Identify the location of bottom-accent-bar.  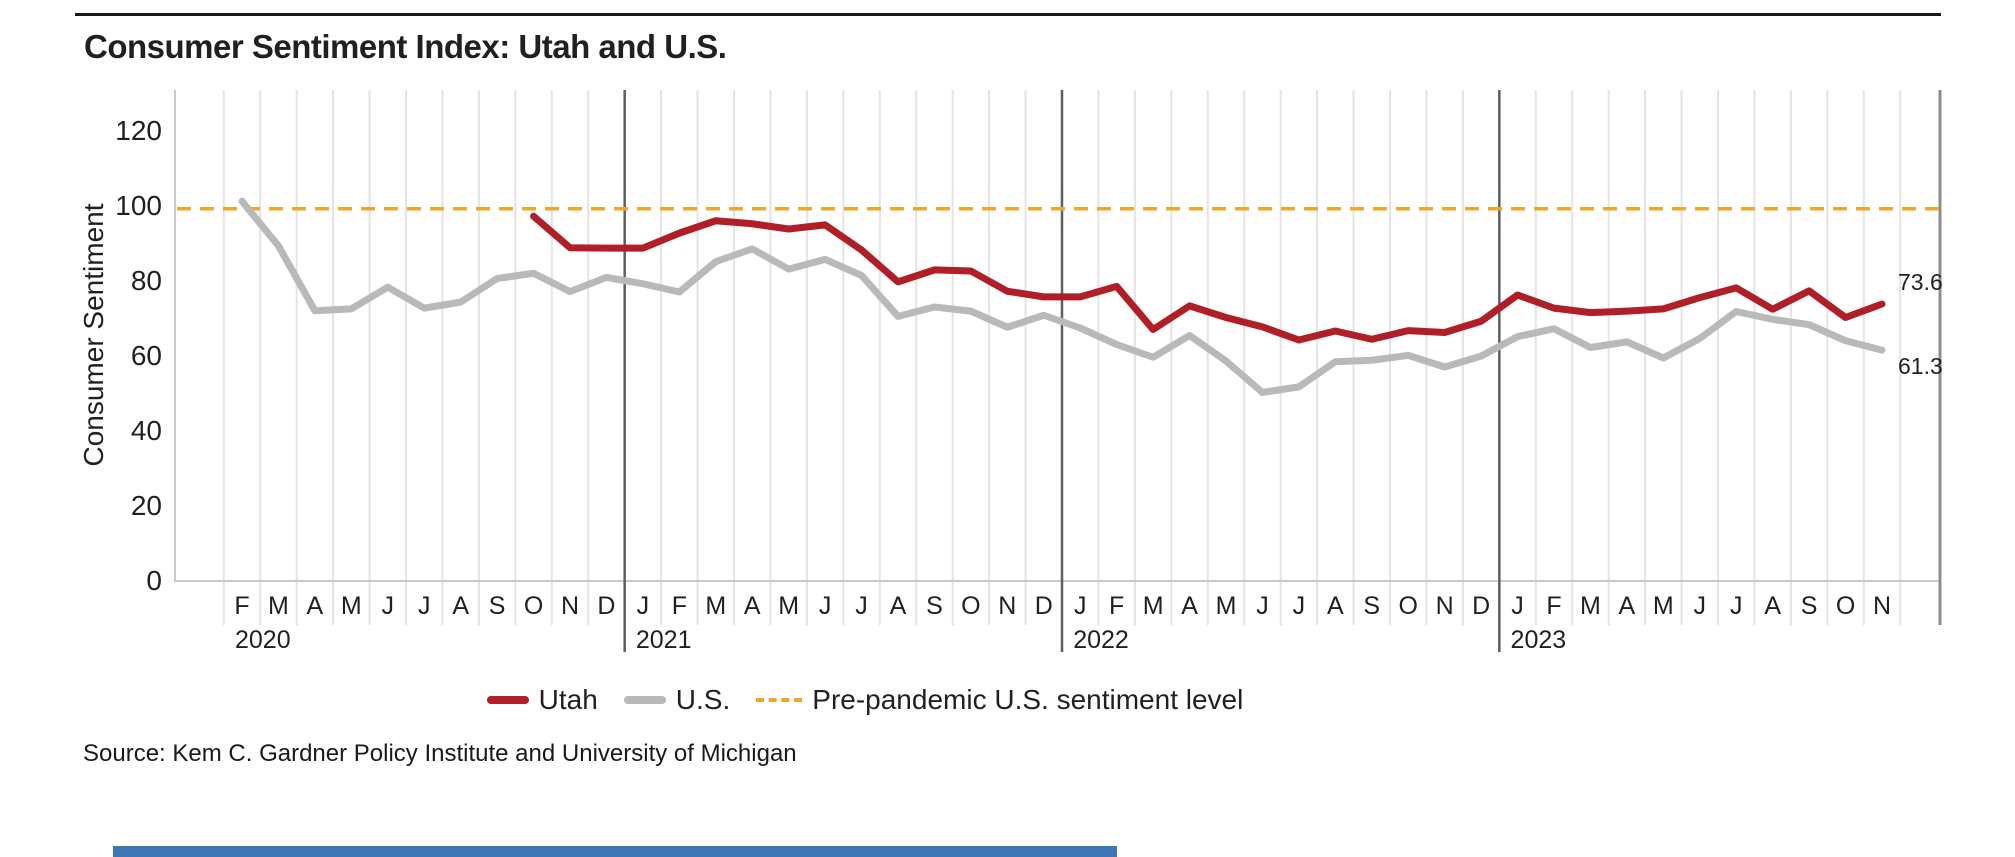
(615, 851).